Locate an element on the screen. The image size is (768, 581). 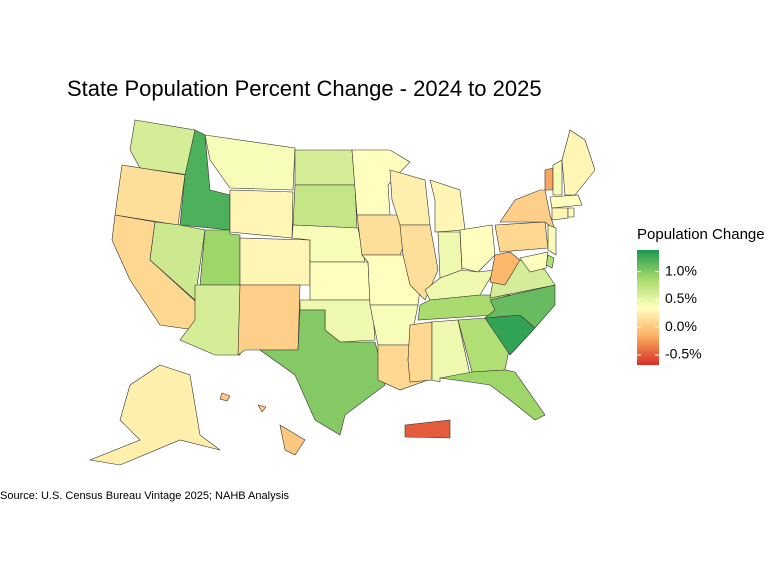
color-bar is located at coordinates (648, 307).